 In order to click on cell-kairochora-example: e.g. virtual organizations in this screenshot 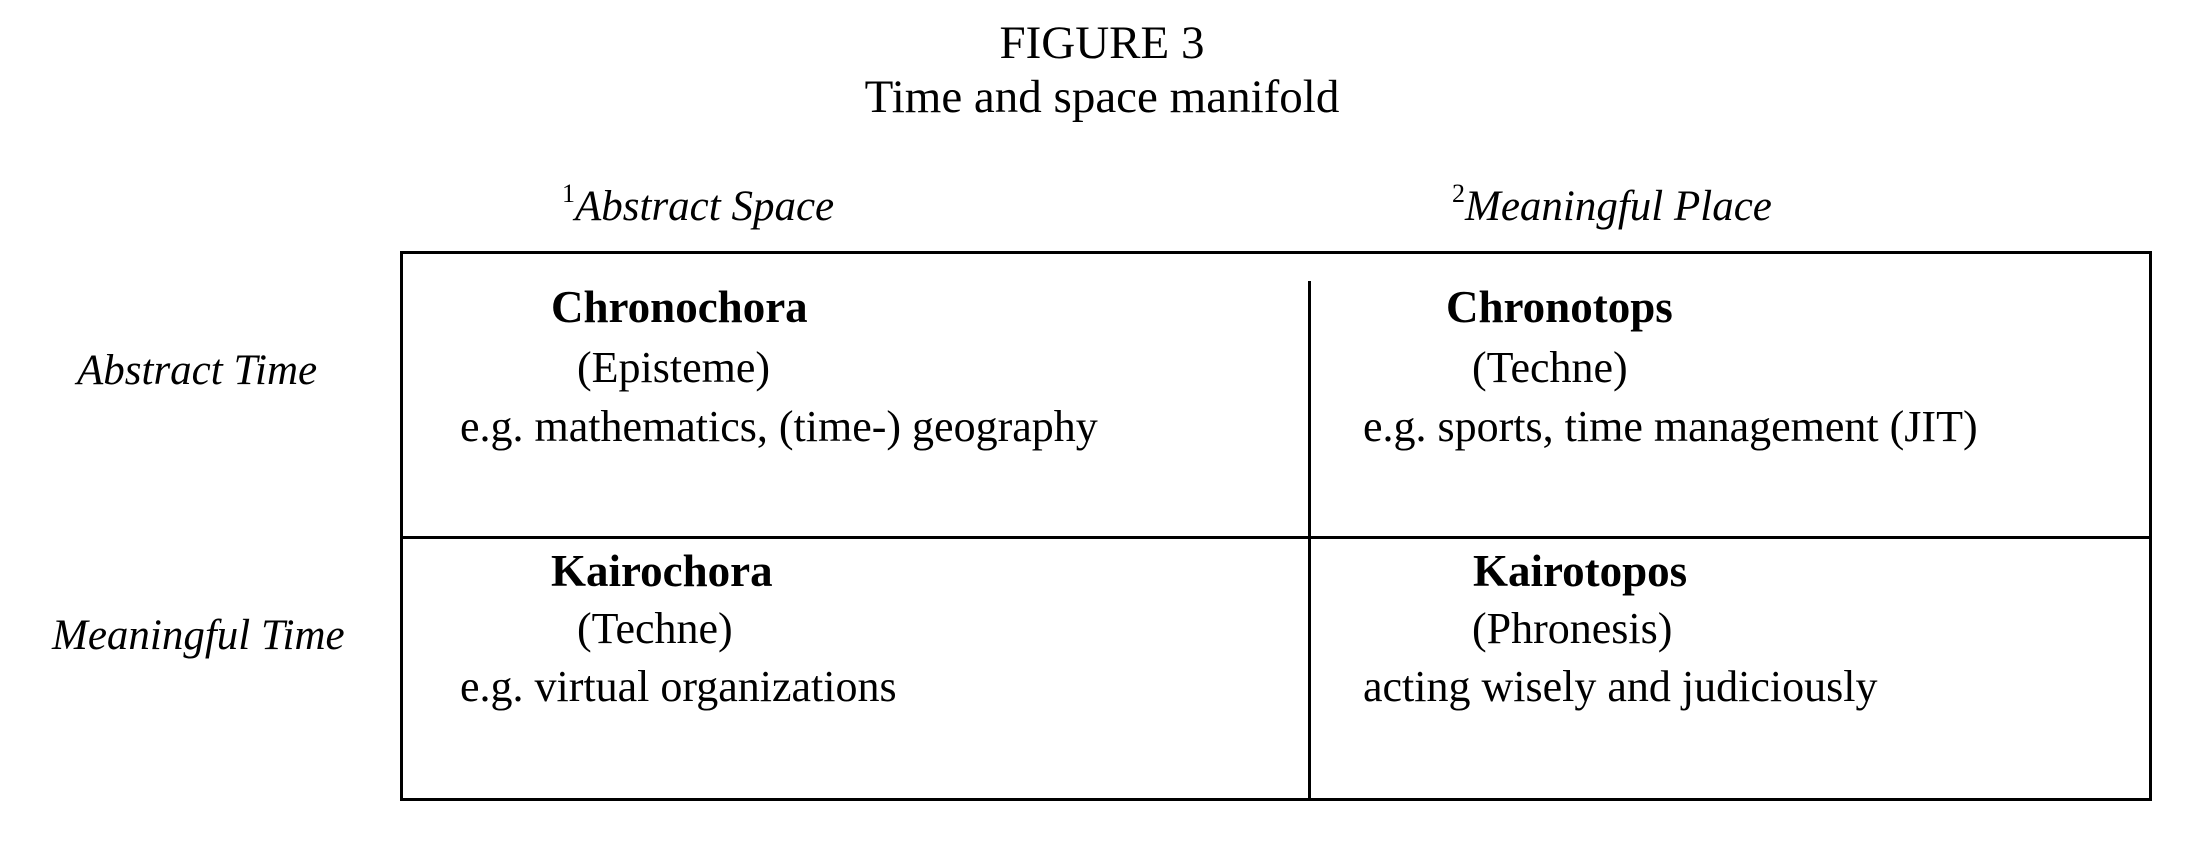, I will do `click(678, 686)`.